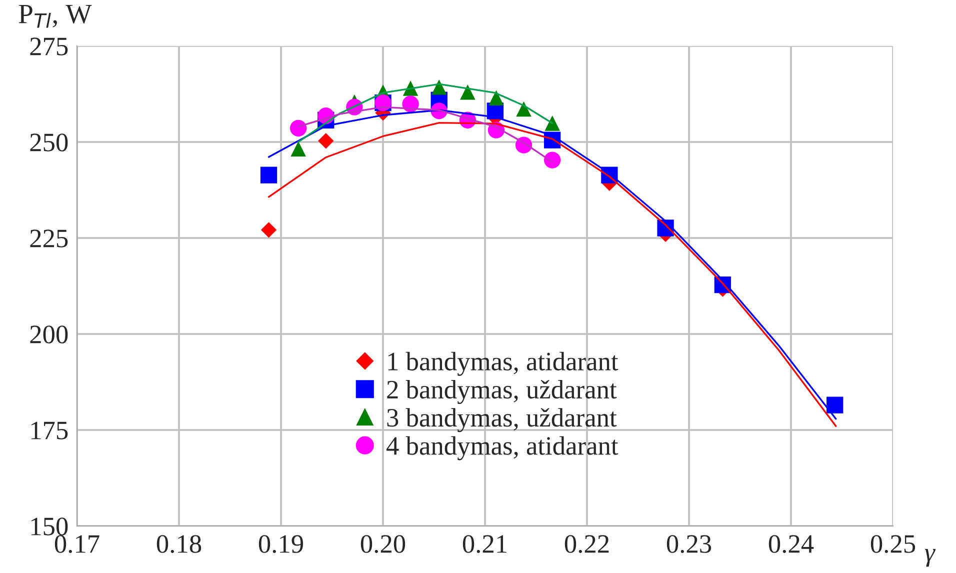 This screenshot has width=956, height=573. Describe the element at coordinates (55, 16) in the screenshot. I see `y-axis-title: P$_{Tl}$, W` at that location.